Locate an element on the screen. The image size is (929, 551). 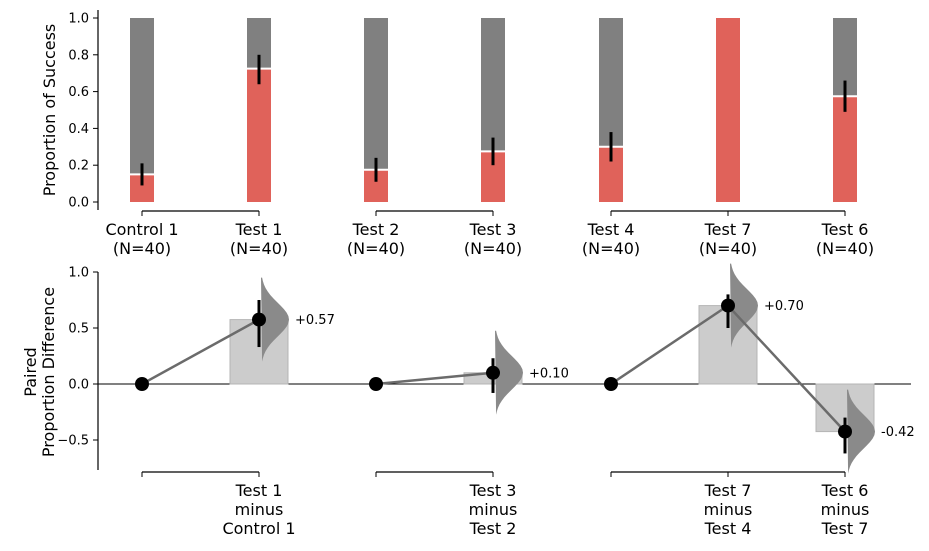
category-label: Test 2 (N=40) is located at coordinates (376, 239).